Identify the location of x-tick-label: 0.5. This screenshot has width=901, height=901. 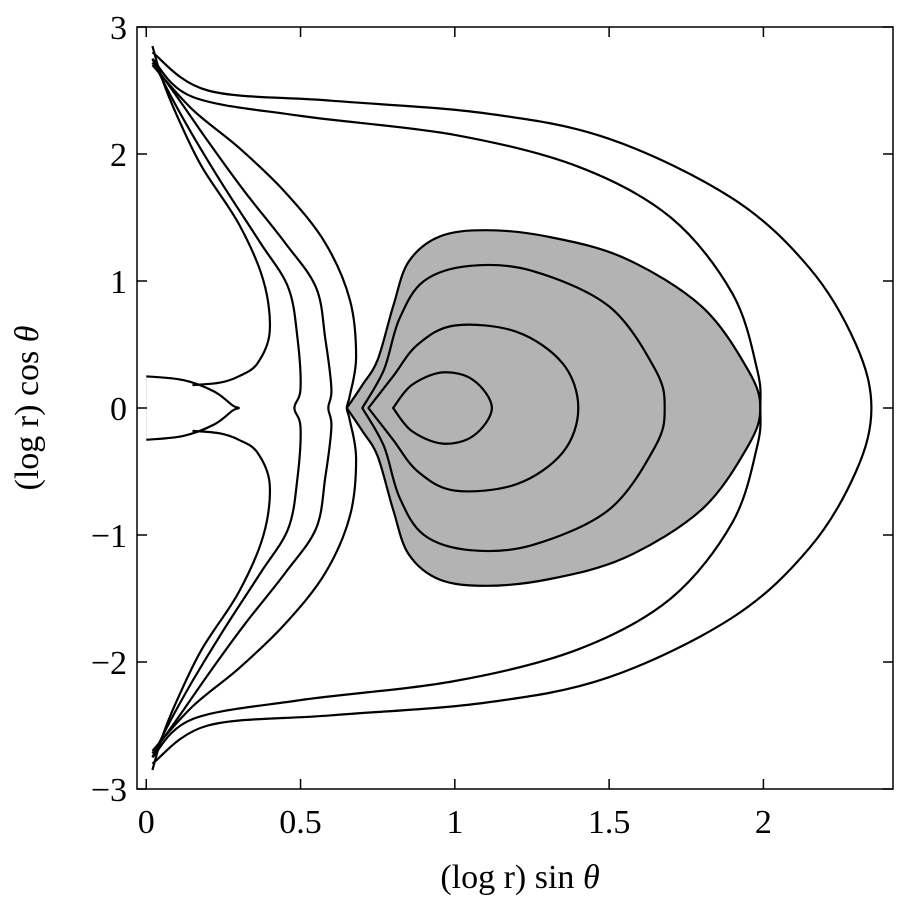
(300, 822).